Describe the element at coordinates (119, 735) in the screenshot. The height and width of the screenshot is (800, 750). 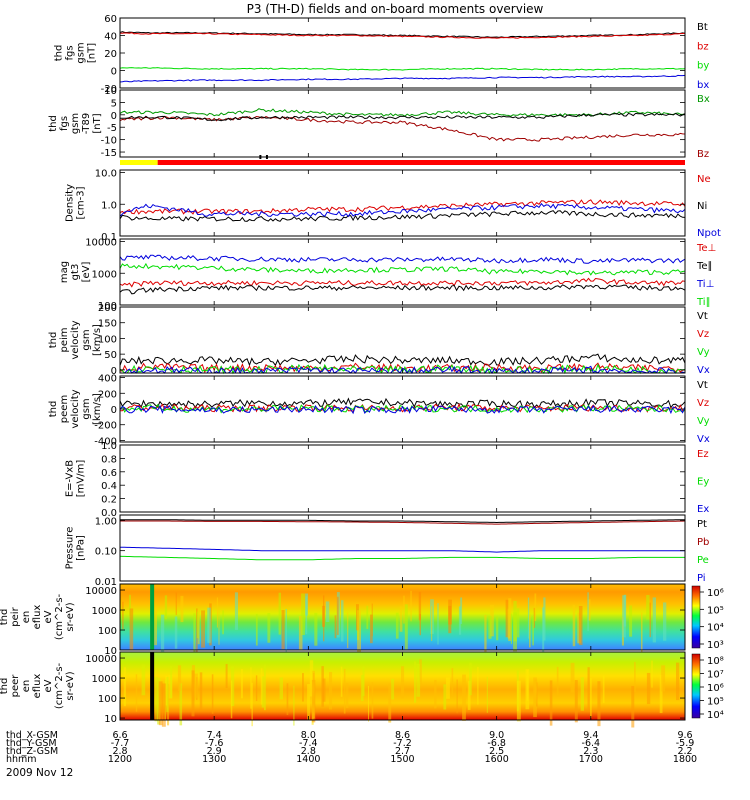
I see `ephemeris-value: 6.6` at that location.